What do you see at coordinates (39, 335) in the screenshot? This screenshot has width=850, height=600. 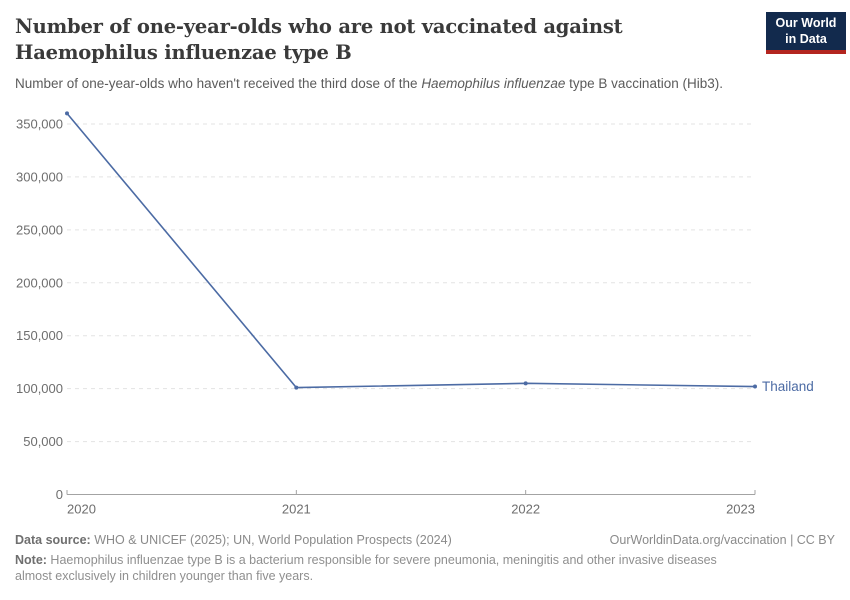 I see `y-tick-label: 150,000` at bounding box center [39, 335].